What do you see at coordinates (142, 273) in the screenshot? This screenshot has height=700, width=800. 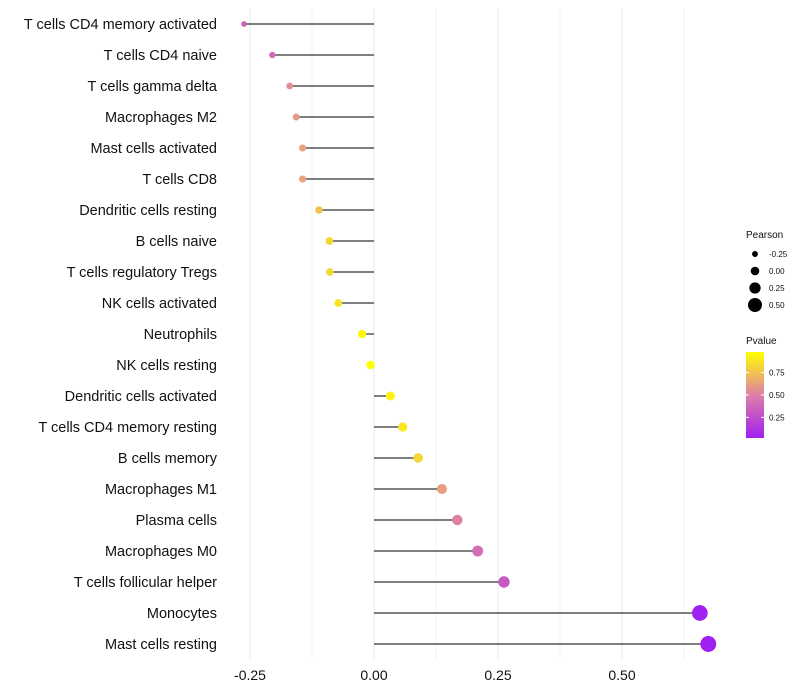 I see `category-label: T cells regulatory Tregs` at bounding box center [142, 273].